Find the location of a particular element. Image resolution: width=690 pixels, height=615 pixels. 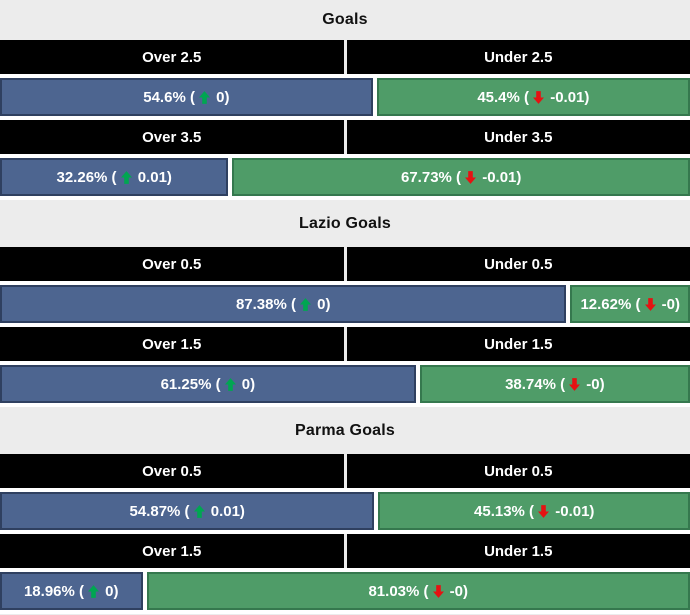

over-bar: 32.26% ( 0.01) is located at coordinates (114, 177).